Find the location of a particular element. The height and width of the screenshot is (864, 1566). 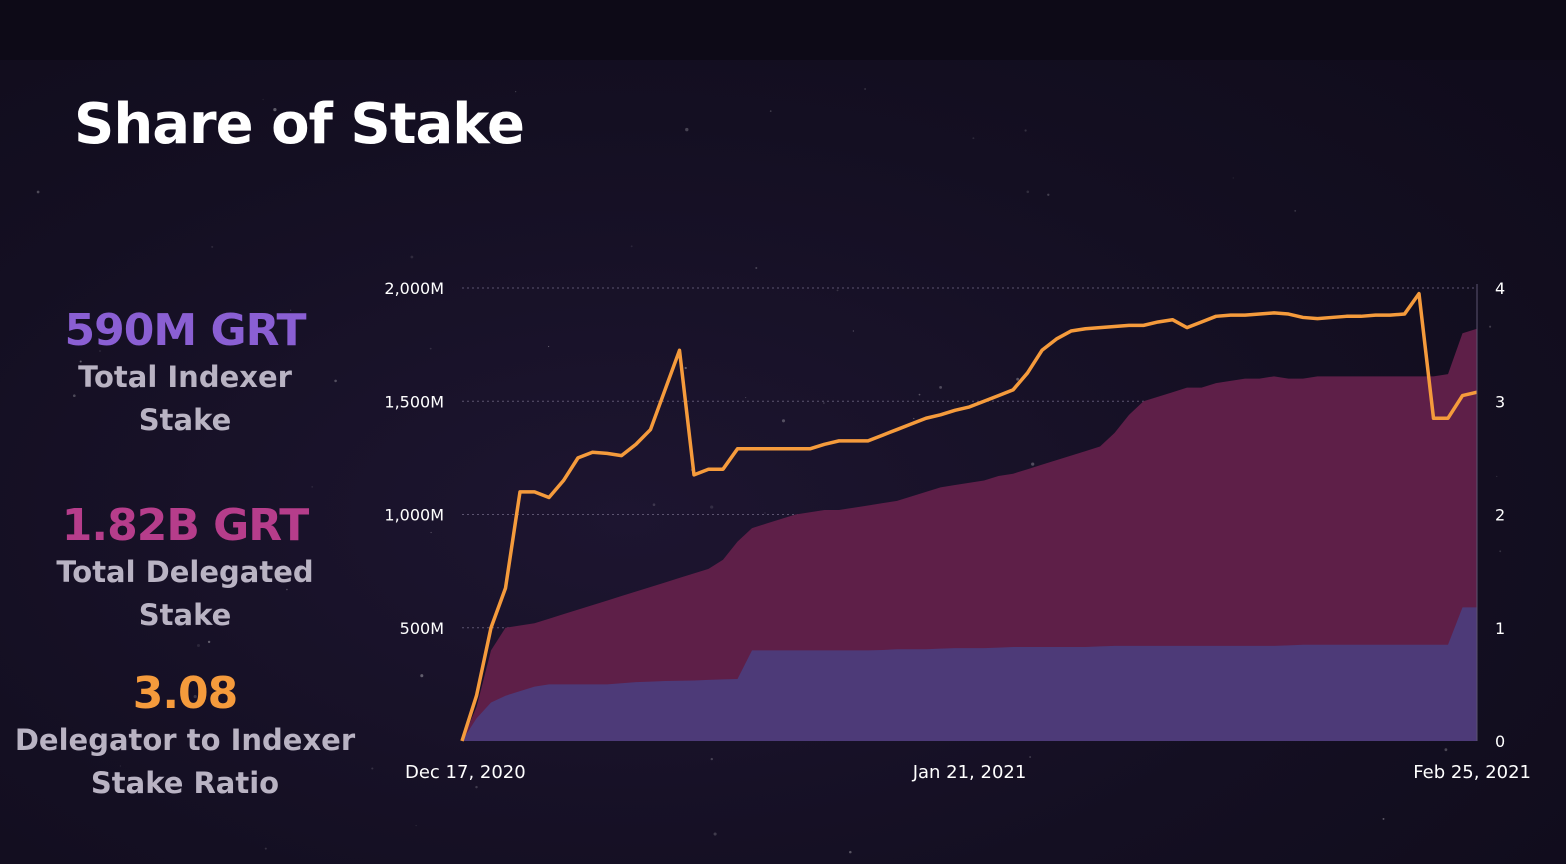

page-title: Share of Stake is located at coordinates (299, 124).